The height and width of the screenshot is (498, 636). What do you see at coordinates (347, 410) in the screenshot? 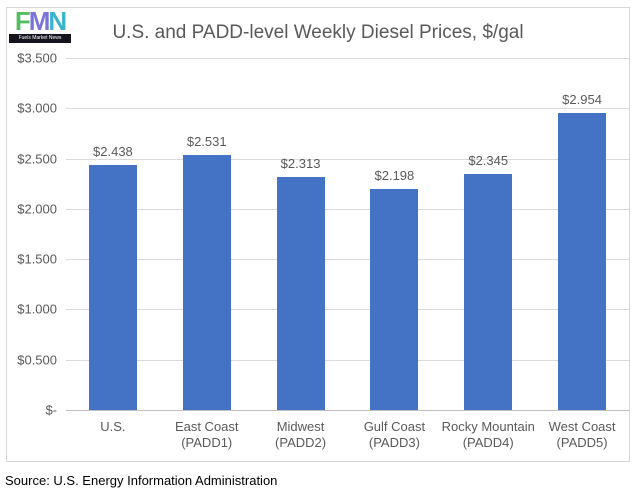
I see `x-axis-line` at bounding box center [347, 410].